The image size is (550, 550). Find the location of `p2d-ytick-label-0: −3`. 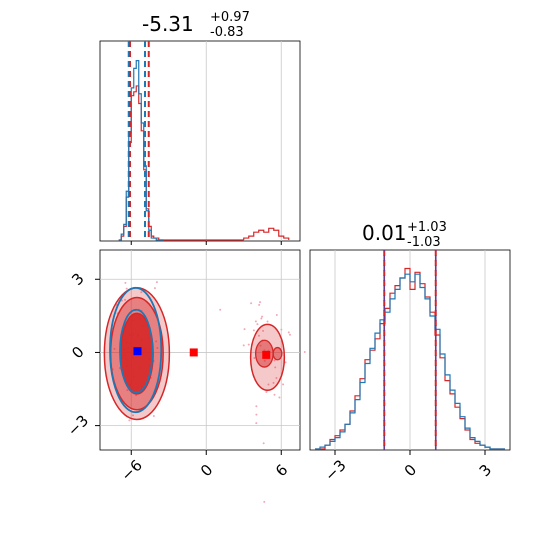

p2d-ytick-label-0: −3 is located at coordinates (78, 425).